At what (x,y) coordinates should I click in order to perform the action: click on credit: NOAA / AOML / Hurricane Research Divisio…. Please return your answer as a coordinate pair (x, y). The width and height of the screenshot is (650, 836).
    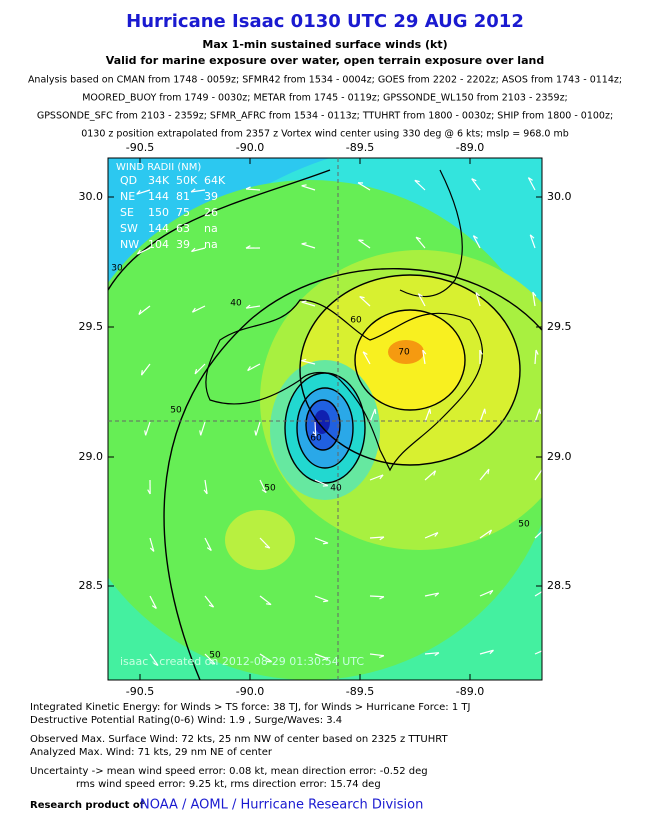
    Looking at the image, I should click on (281, 805).